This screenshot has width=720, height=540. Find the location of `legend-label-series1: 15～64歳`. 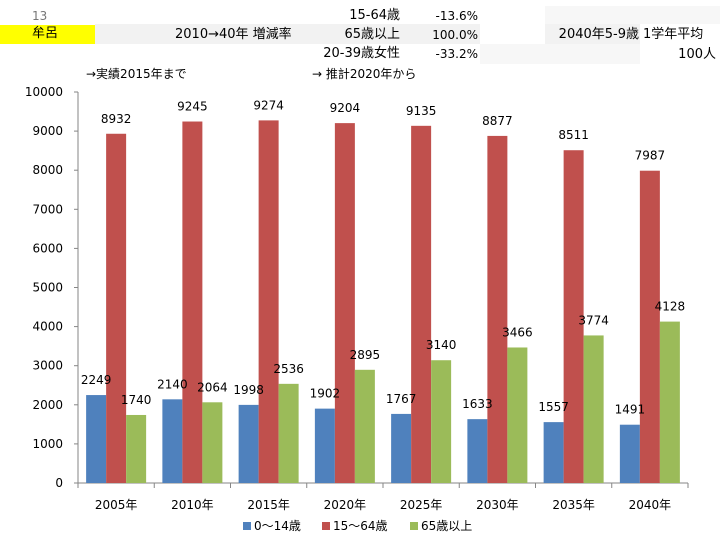

legend-label-series1: 15～64歳 is located at coordinates (360, 526).